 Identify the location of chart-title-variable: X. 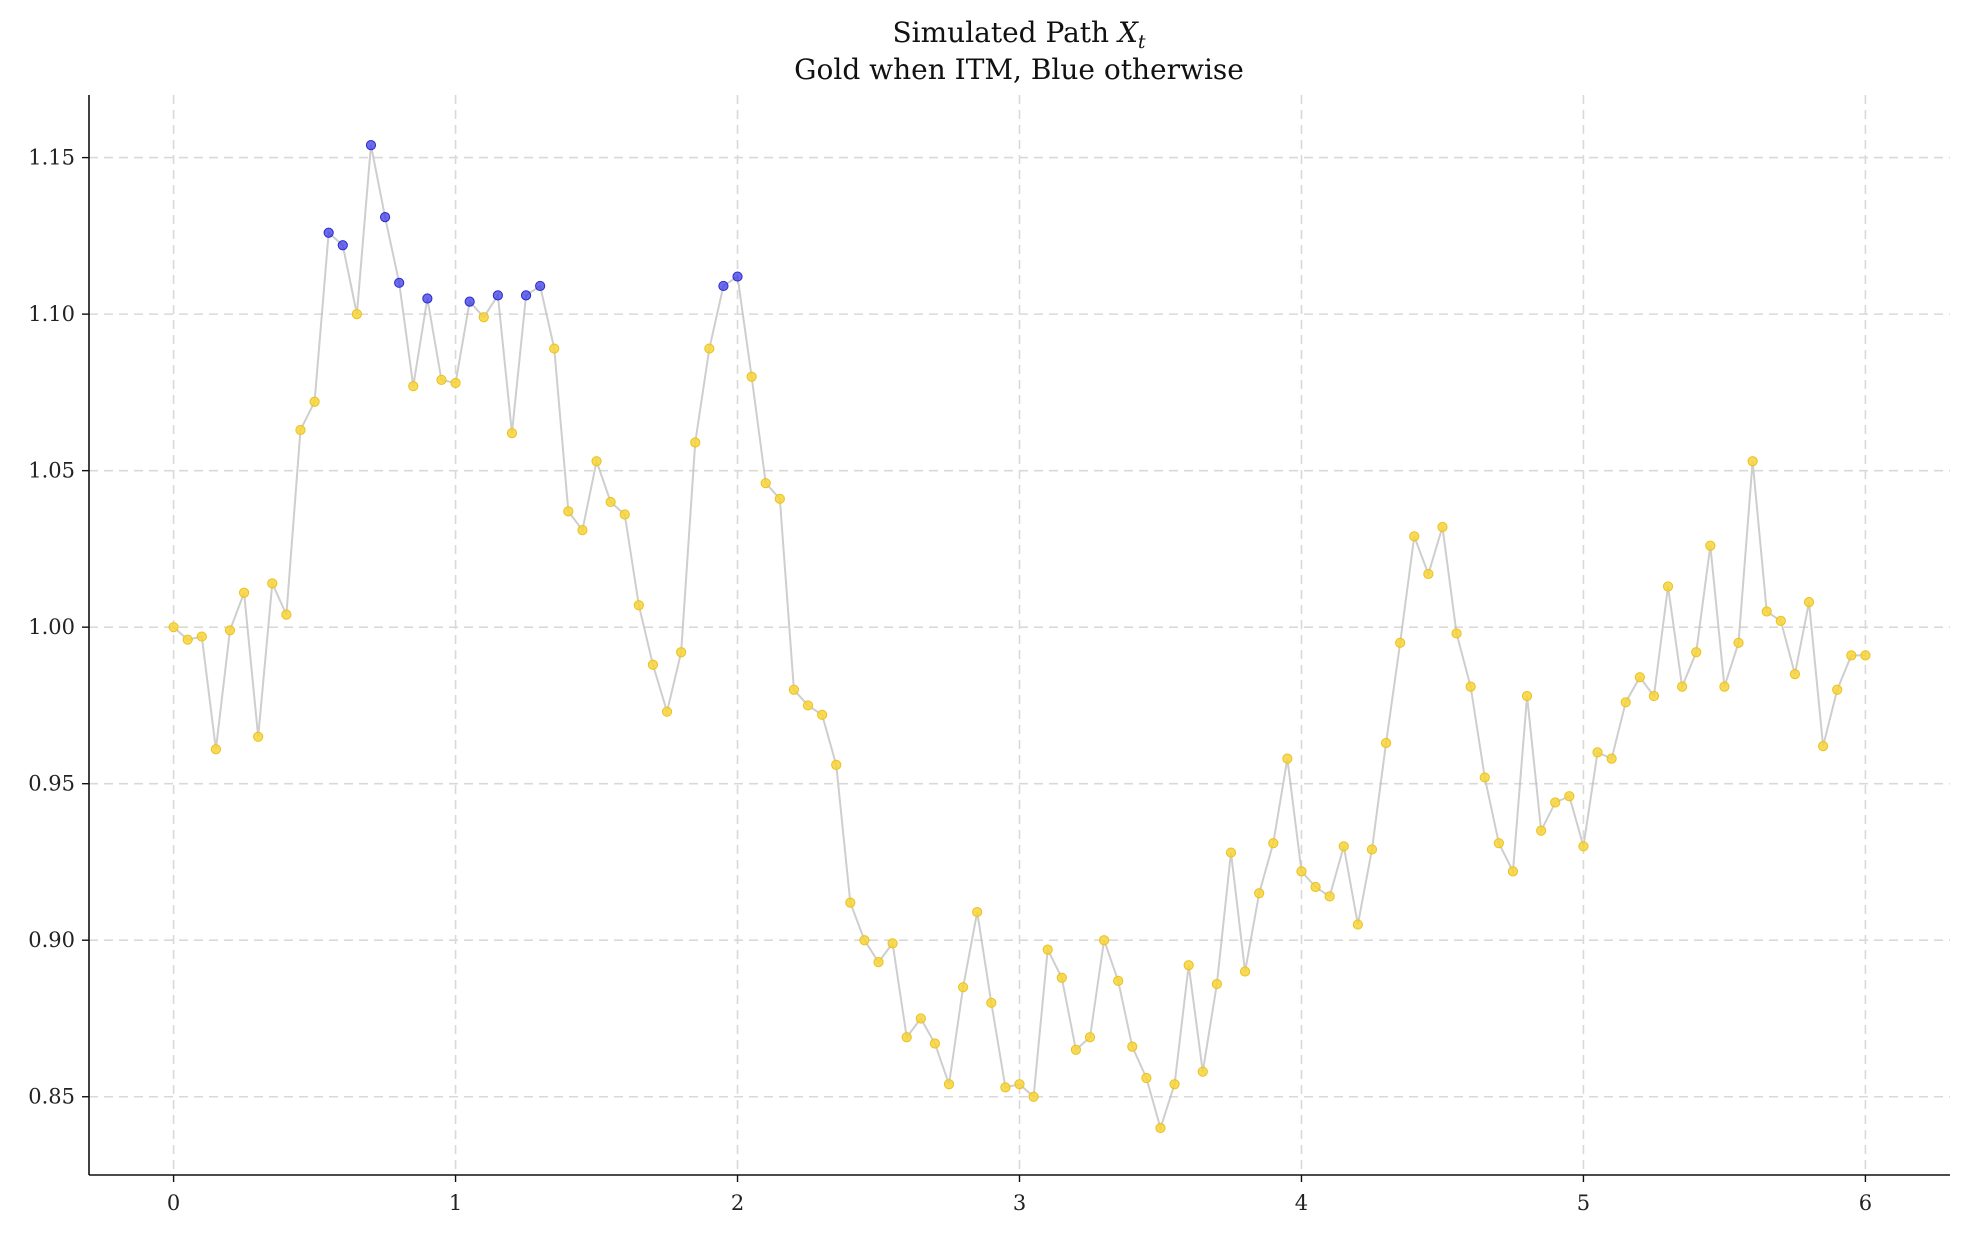
(1127, 32).